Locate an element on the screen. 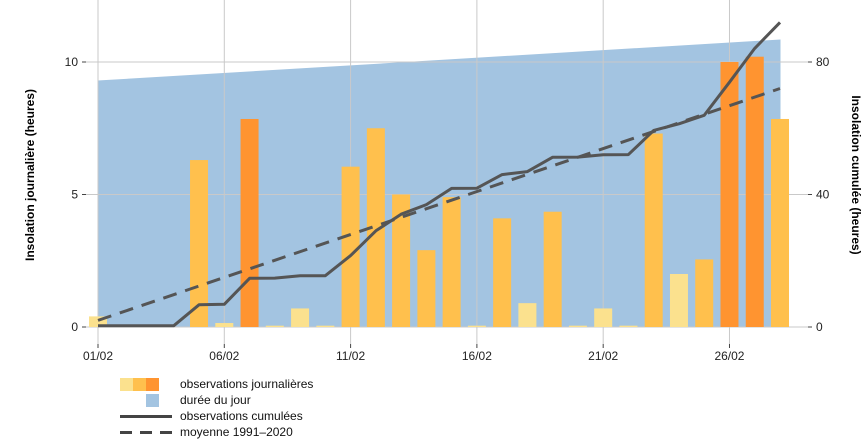 This screenshot has width=868, height=446. x-tick-label-1: 06/02 is located at coordinates (224, 356).